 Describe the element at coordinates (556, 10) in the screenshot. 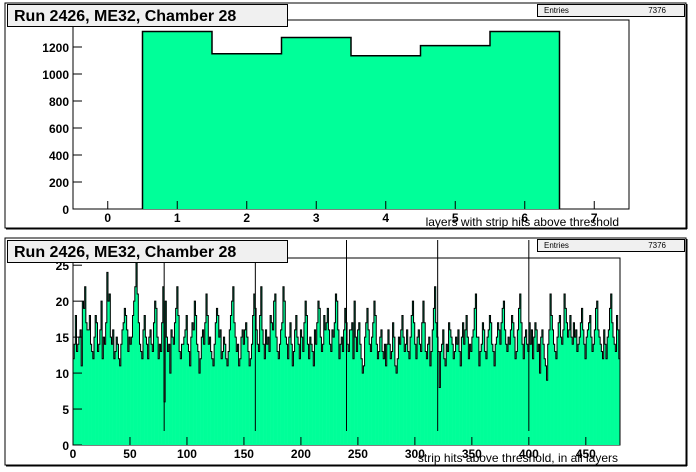

I see `stats-entries-label: Entries` at that location.